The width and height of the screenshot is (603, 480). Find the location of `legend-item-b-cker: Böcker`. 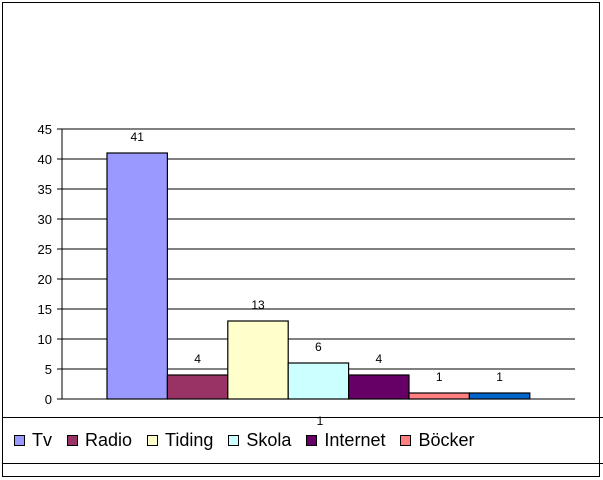

legend-item-b-cker: Böcker is located at coordinates (437, 440).